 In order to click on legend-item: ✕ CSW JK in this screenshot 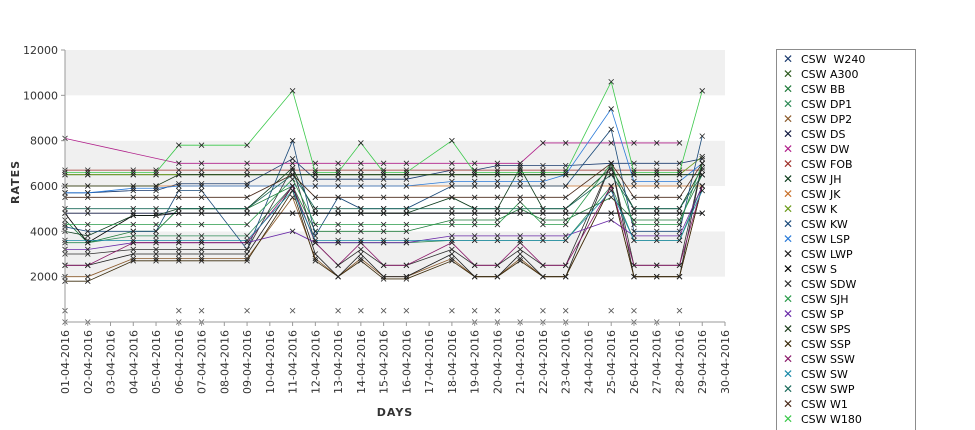, I will do `click(811, 194)`.